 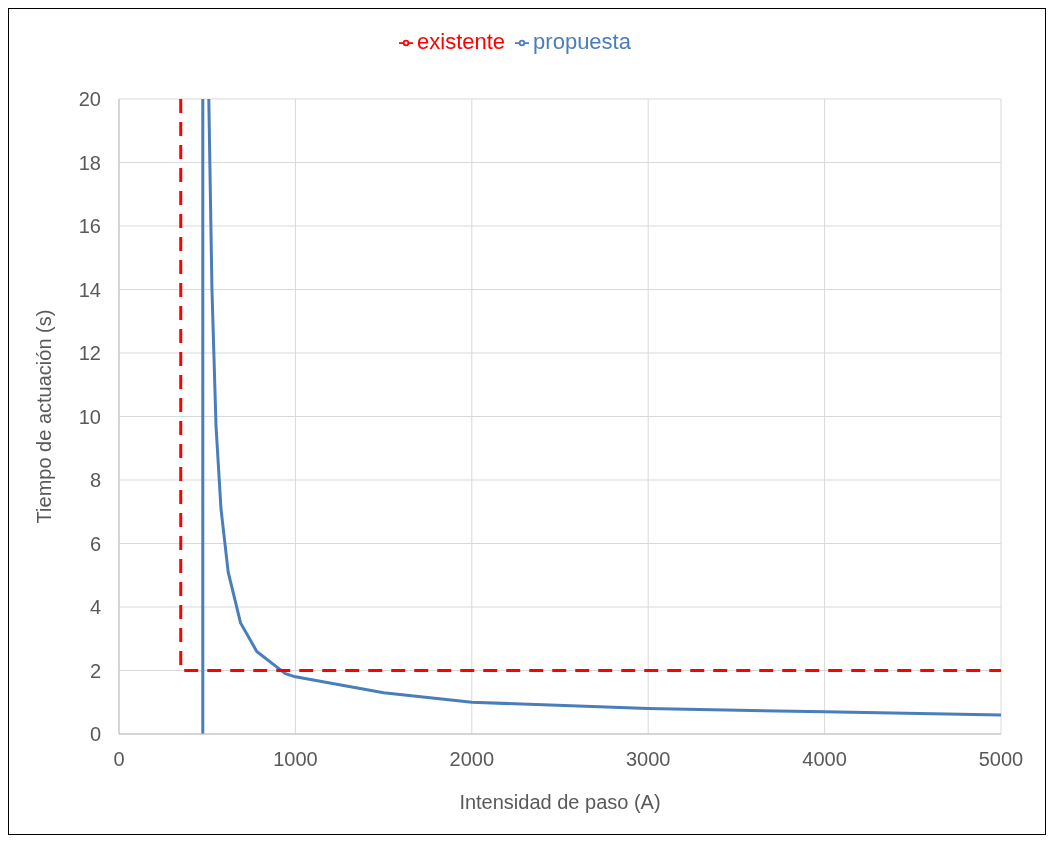 What do you see at coordinates (89, 353) in the screenshot?
I see `y-tick-label: 12` at bounding box center [89, 353].